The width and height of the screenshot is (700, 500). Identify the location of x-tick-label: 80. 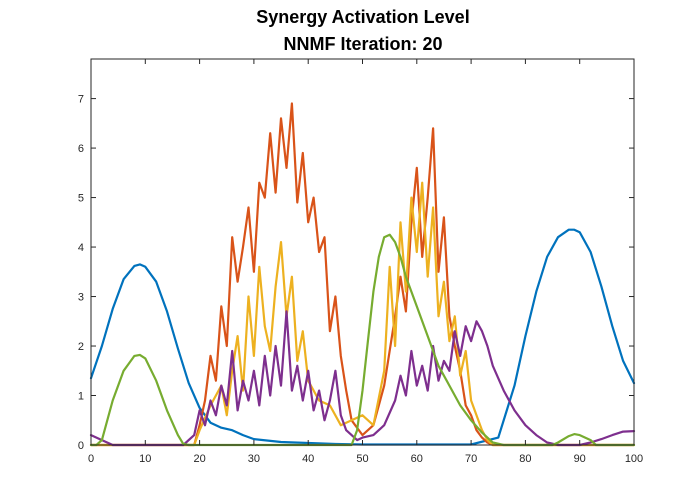
(525, 459).